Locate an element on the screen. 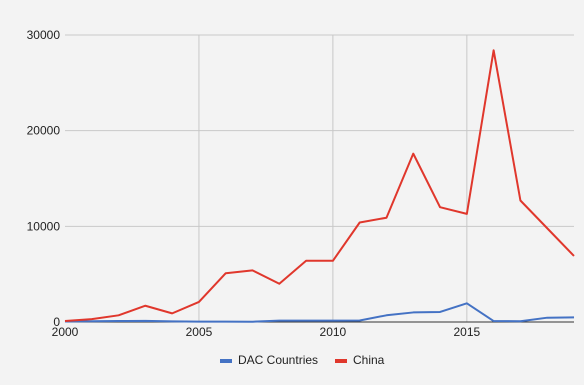  y-tick-label: 0 is located at coordinates (56, 322).